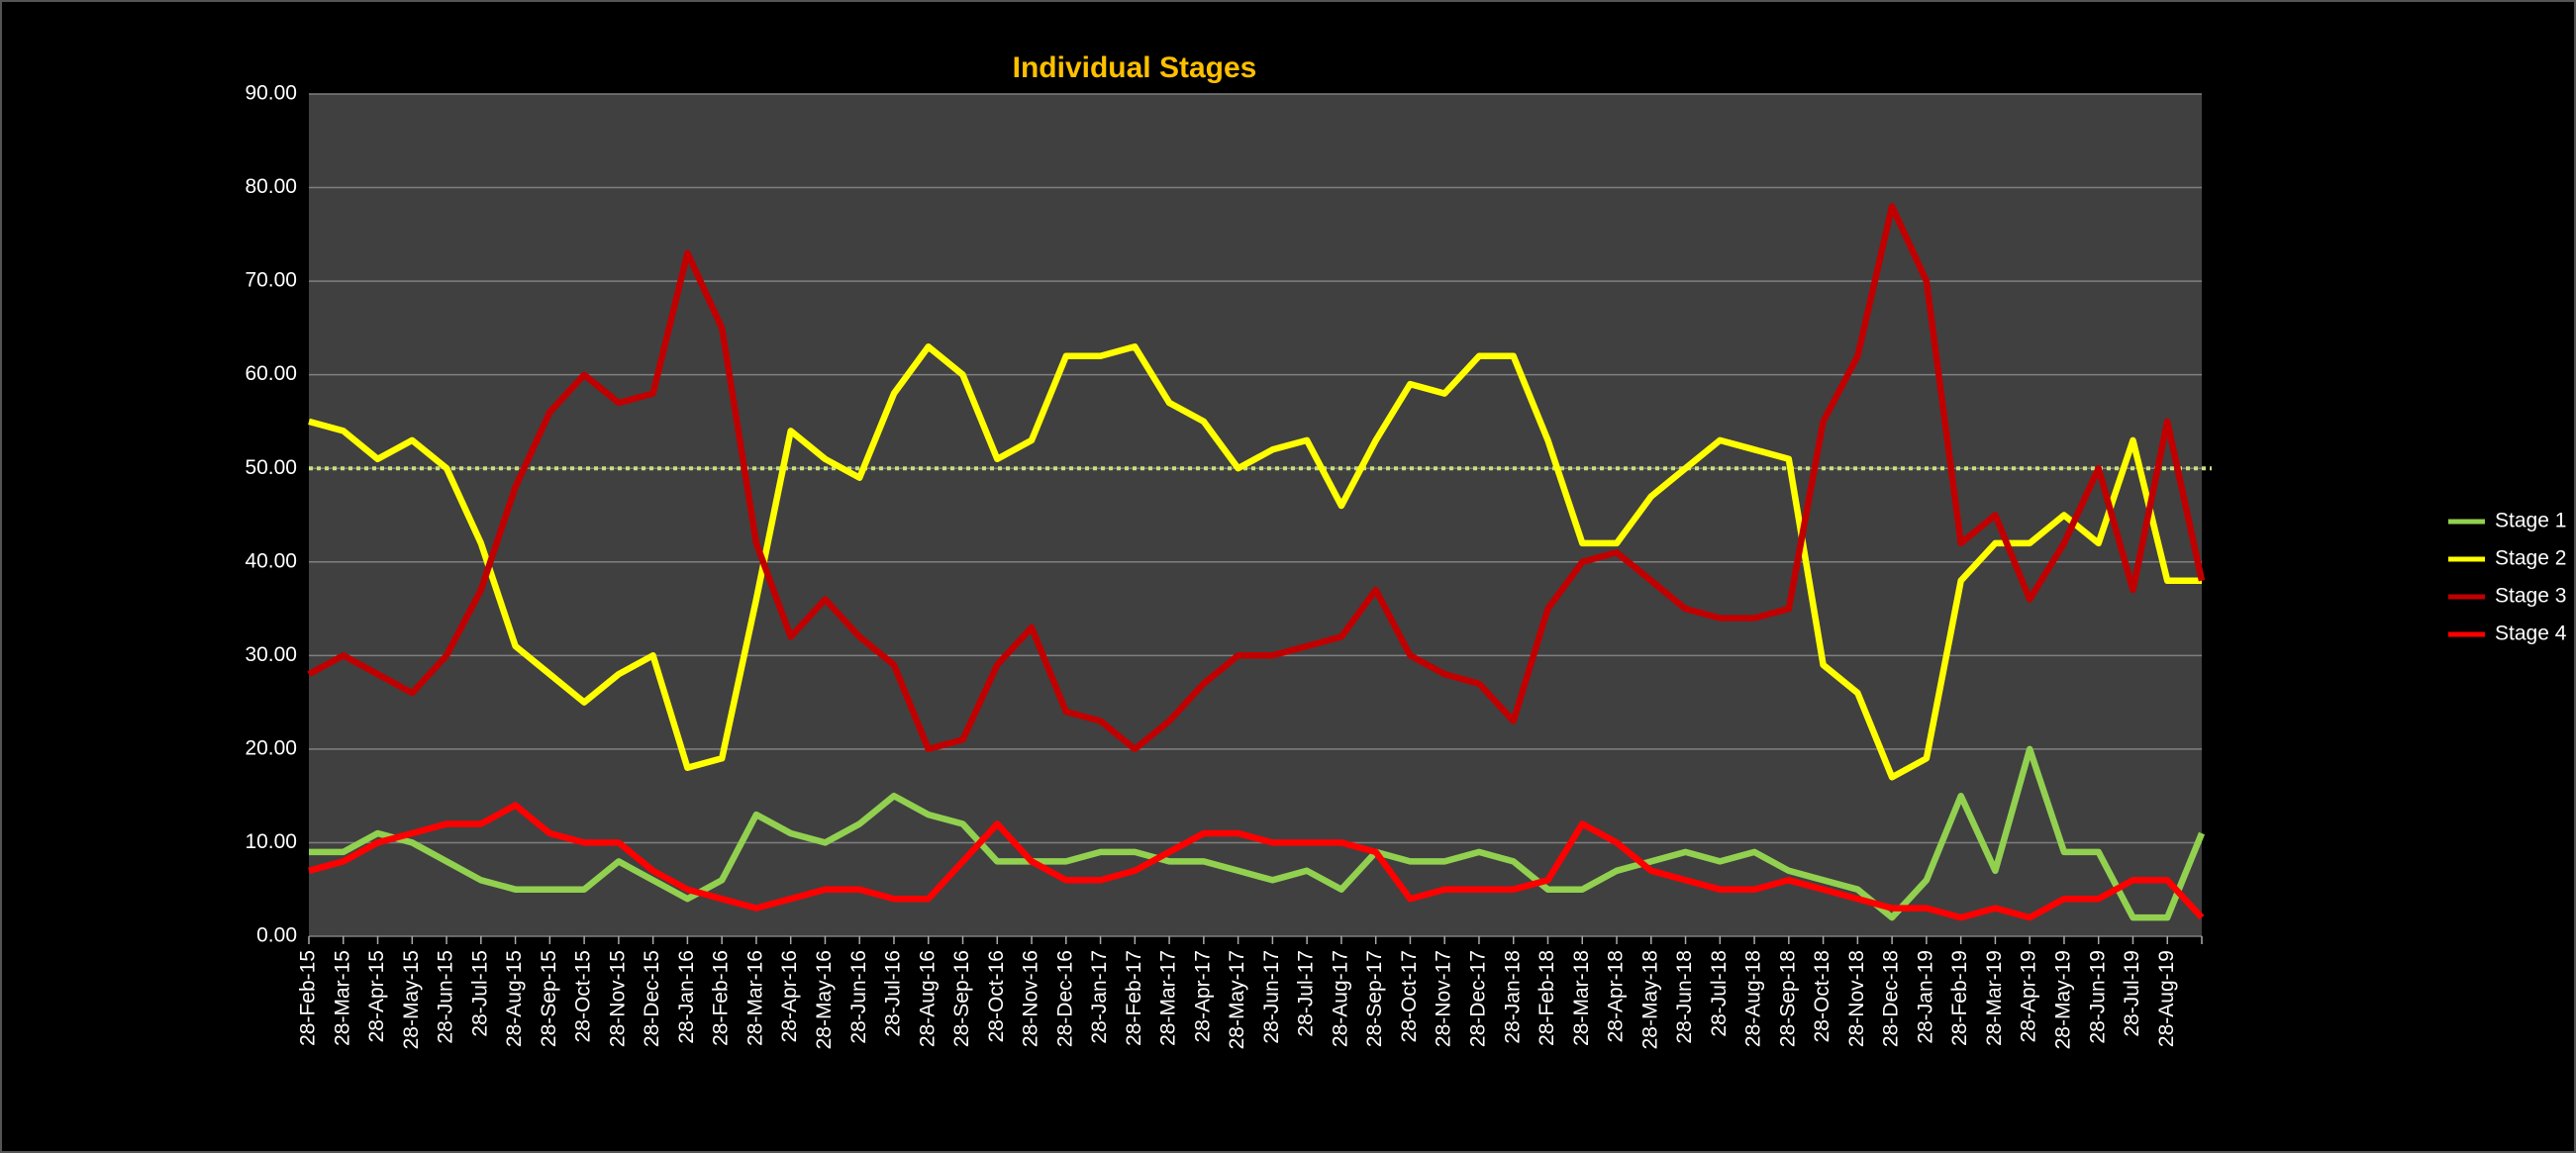  Describe the element at coordinates (2531, 634) in the screenshot. I see `legend-label: Stage 4` at that location.